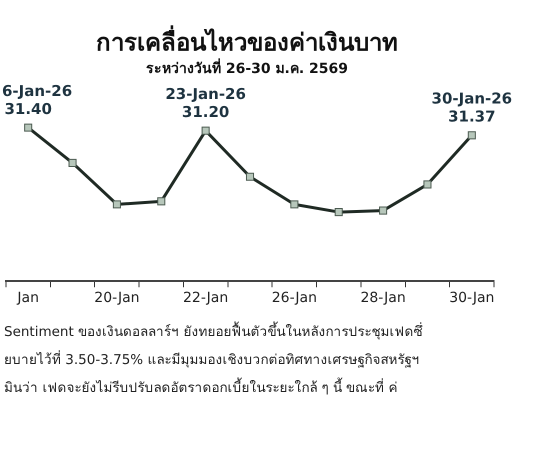  What do you see at coordinates (37, 100) in the screenshot?
I see `text: 6-Jan-26 31.40` at bounding box center [37, 100].